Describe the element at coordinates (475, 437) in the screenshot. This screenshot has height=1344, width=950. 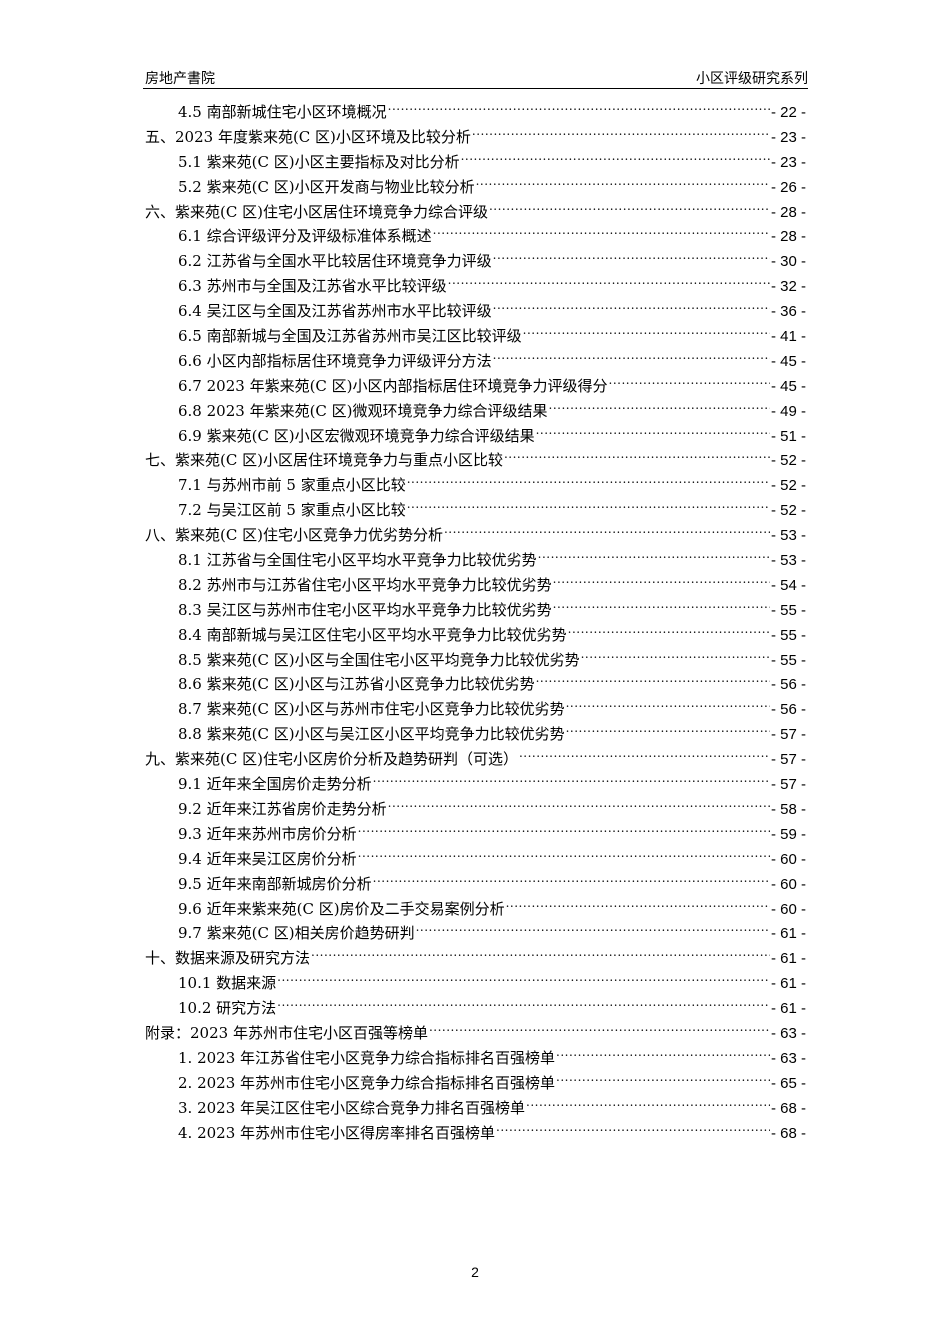
I see `toc-entry: 6.9 紫来苑(C 区)小区宏微观环境竞争力综合评级结果 - 51 -` at that location.